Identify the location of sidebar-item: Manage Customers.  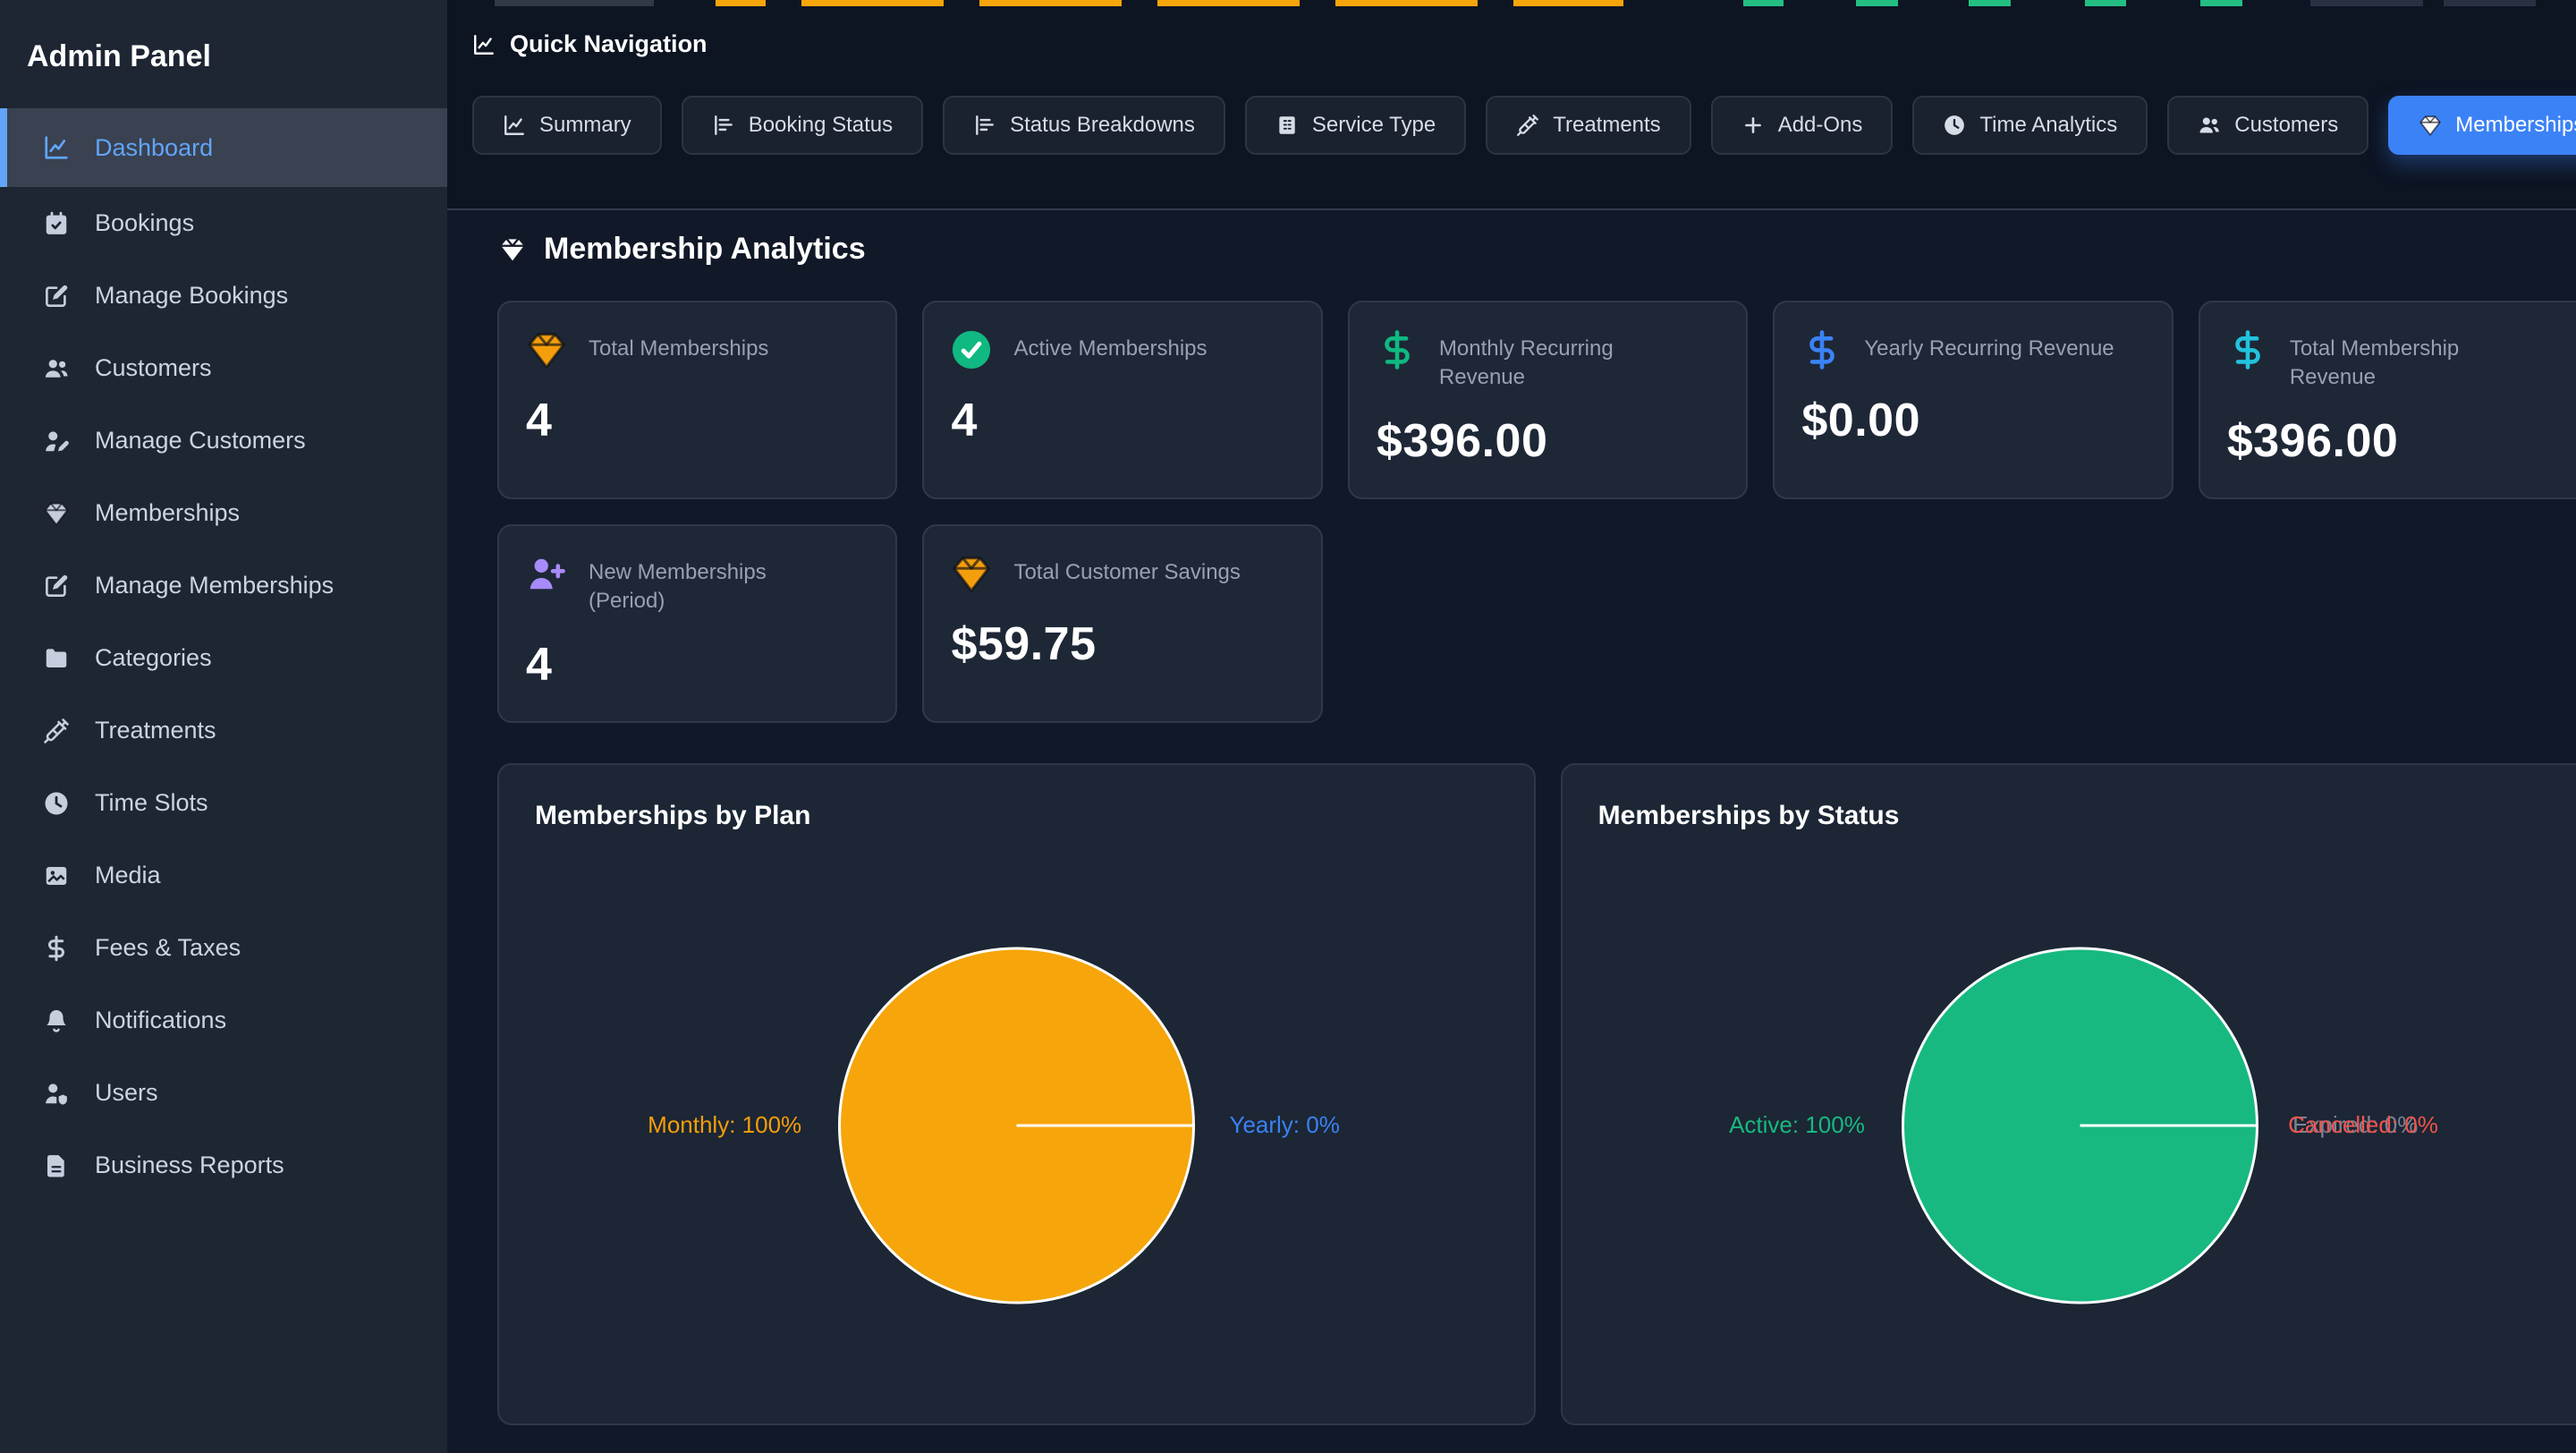
(223, 440).